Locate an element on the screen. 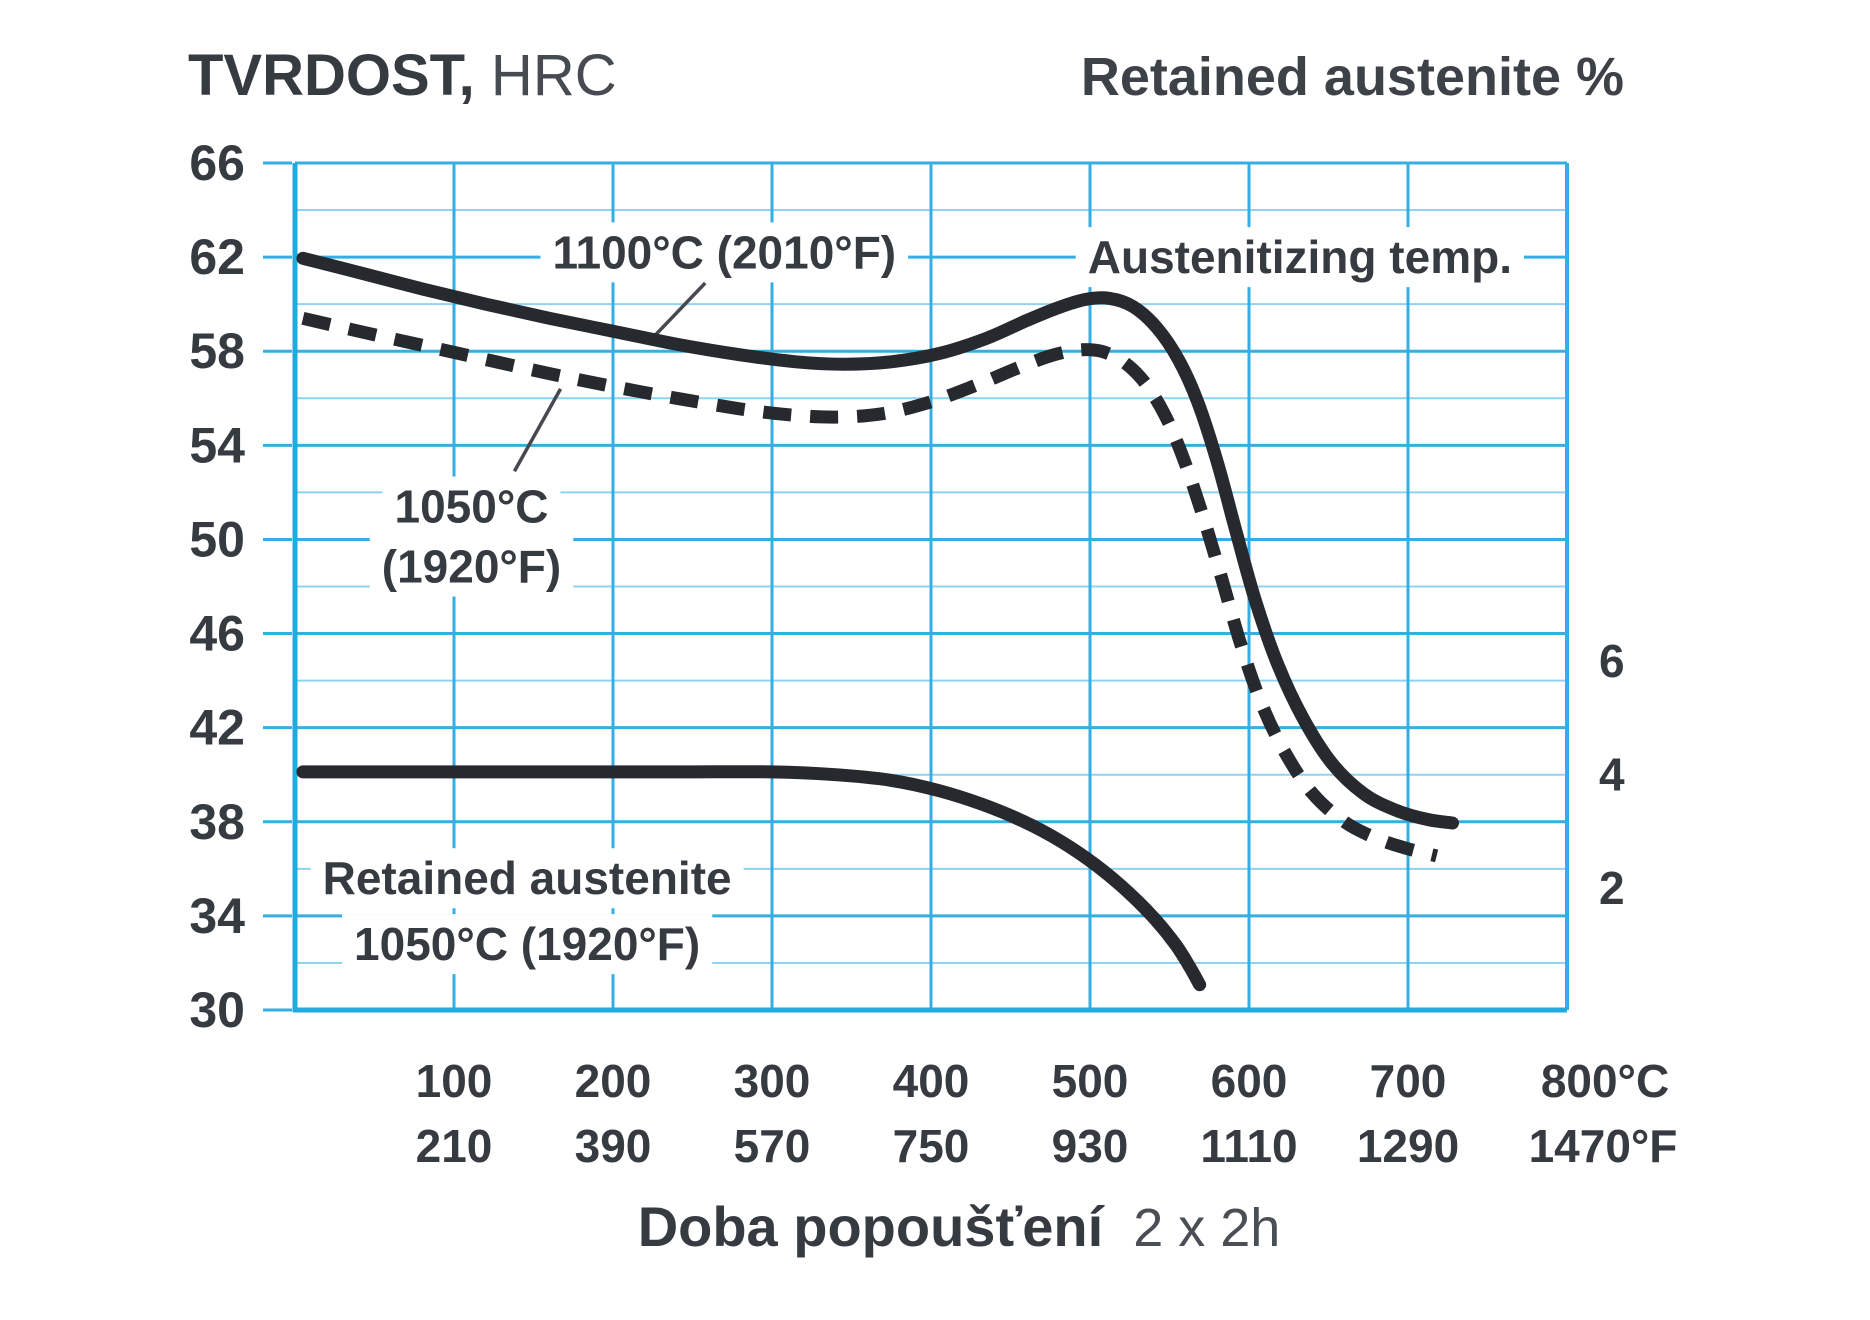  ann-retained-line1: Retained austenite is located at coordinates (527, 878).